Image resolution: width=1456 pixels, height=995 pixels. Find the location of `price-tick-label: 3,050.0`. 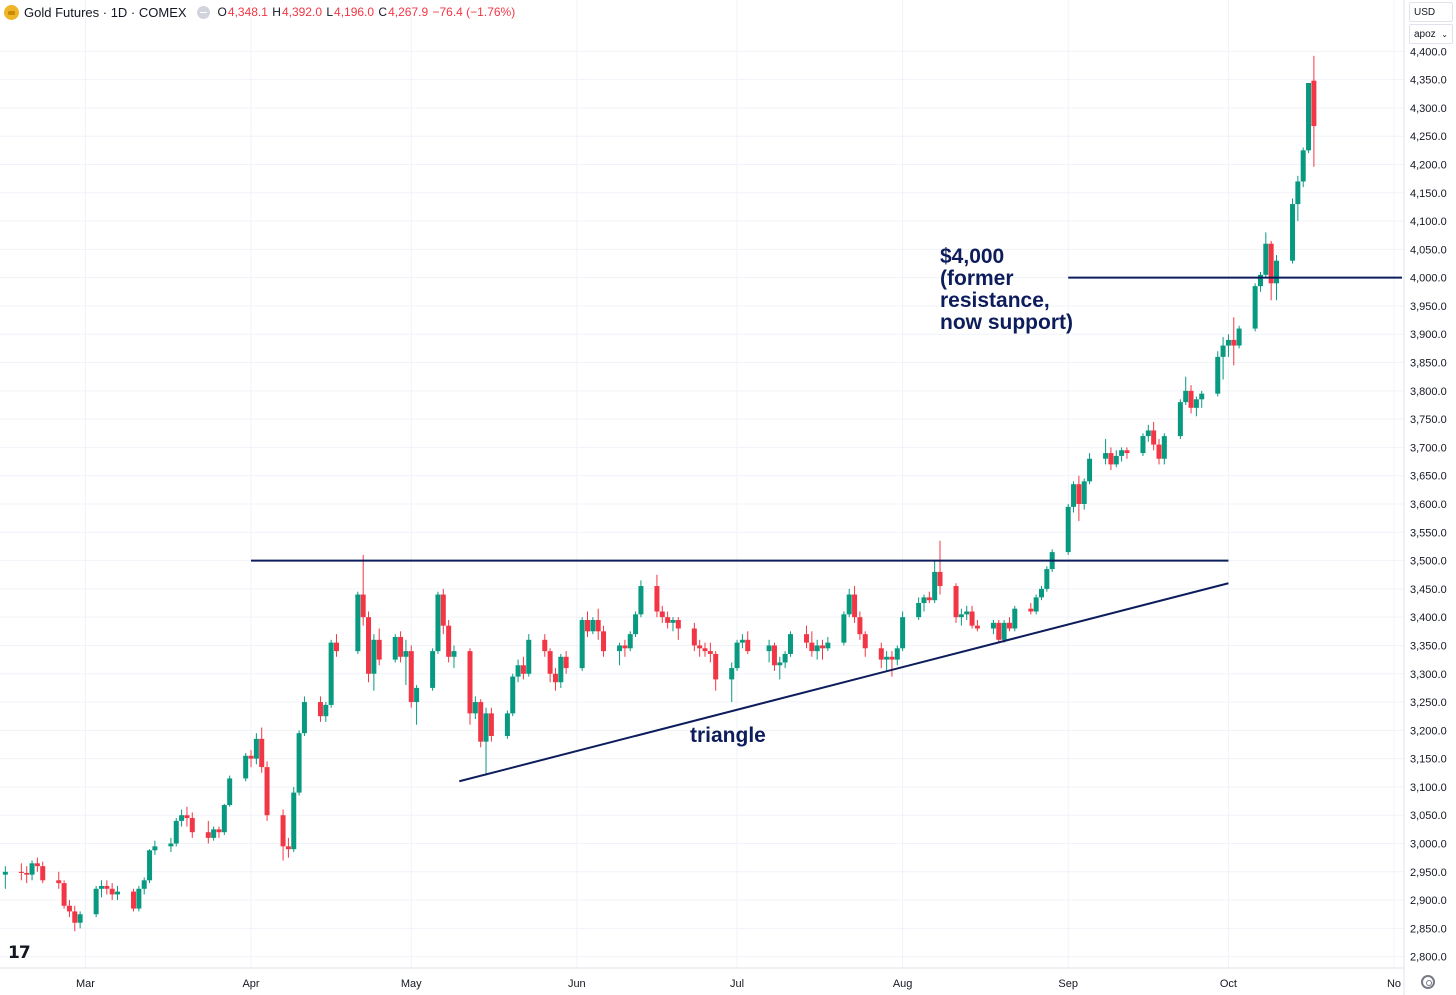

price-tick-label: 3,050.0 is located at coordinates (1428, 816).